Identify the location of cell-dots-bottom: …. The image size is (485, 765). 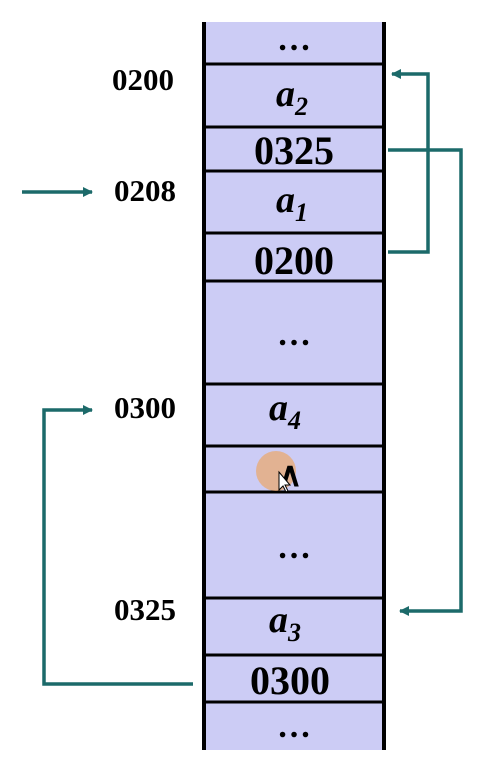
(294, 726).